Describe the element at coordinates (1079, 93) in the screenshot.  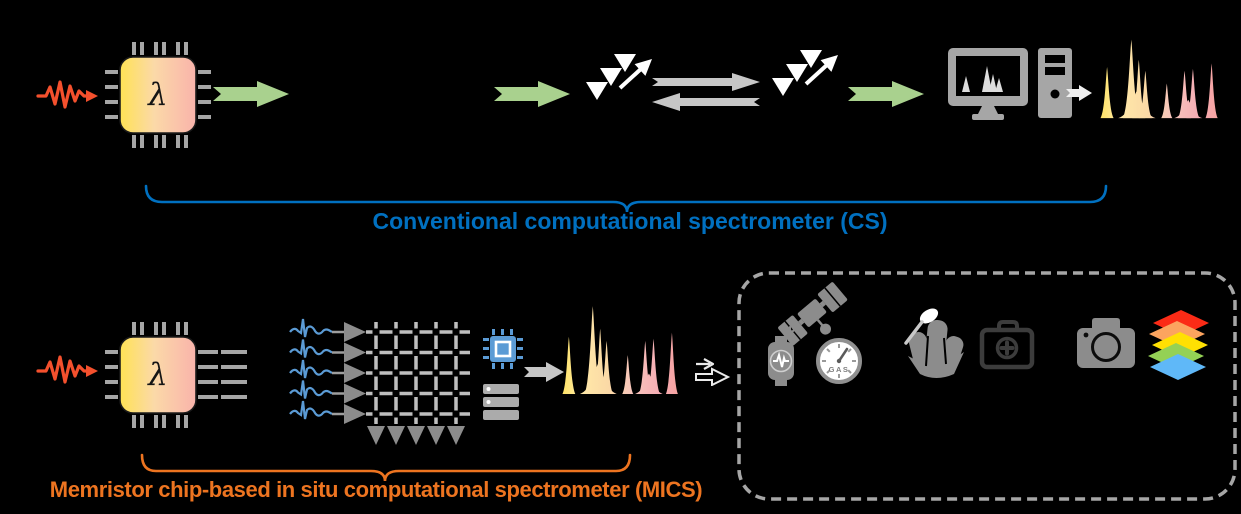
I see `output-arrow-white` at that location.